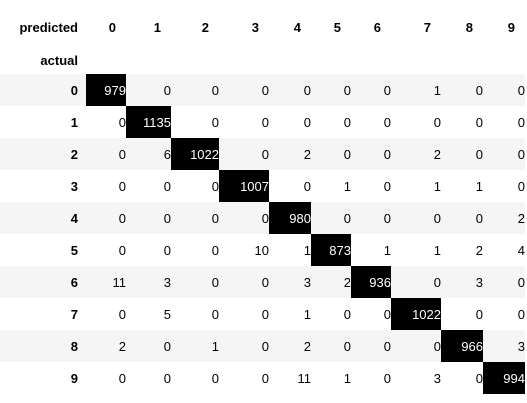 This screenshot has width=527, height=403. What do you see at coordinates (262, 218) in the screenshot?
I see `table-row: 4 0 0 0 0 980 0 0 0 0 2` at bounding box center [262, 218].